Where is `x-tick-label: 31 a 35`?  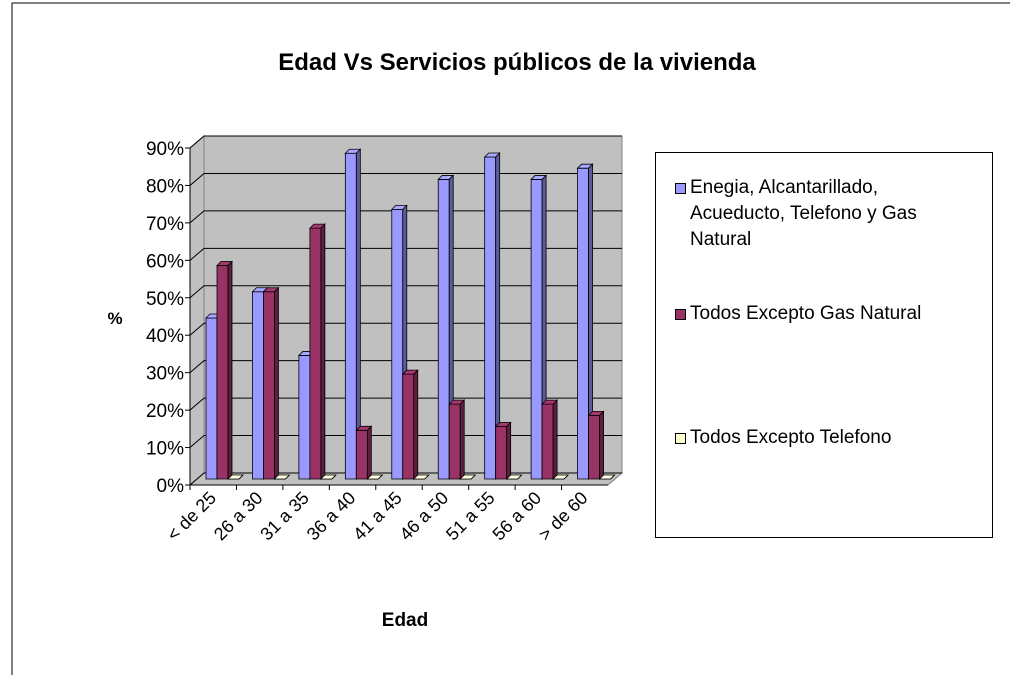
x-tick-label: 31 a 35 is located at coordinates (284, 516).